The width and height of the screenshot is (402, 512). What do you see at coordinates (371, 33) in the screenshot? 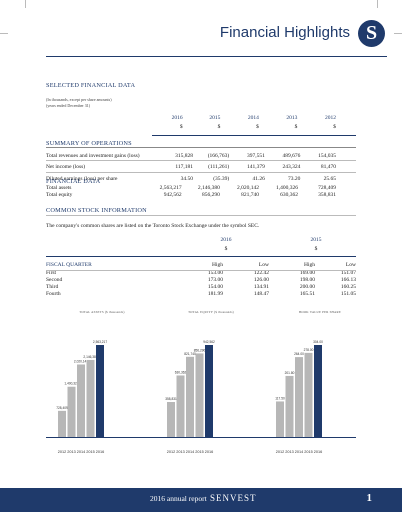
I see `senvest-logo-icon: S` at bounding box center [371, 33].